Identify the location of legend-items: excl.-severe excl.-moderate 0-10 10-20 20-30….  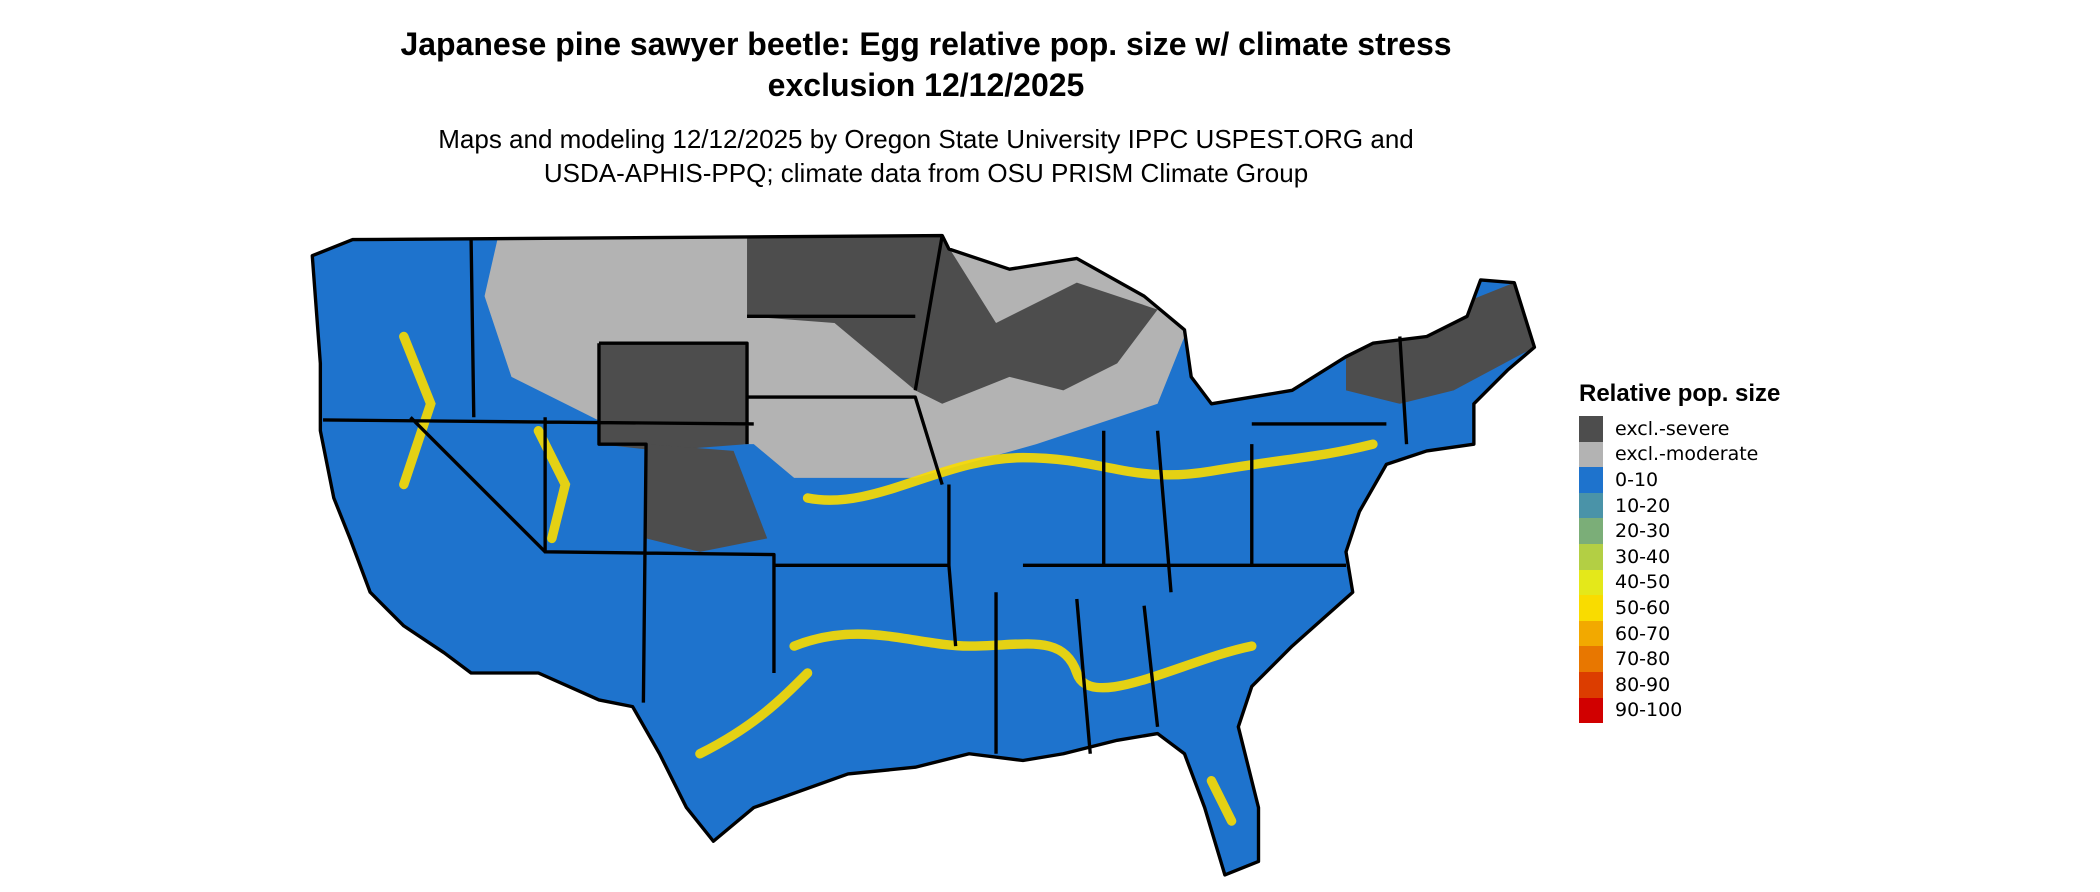
(1679, 570).